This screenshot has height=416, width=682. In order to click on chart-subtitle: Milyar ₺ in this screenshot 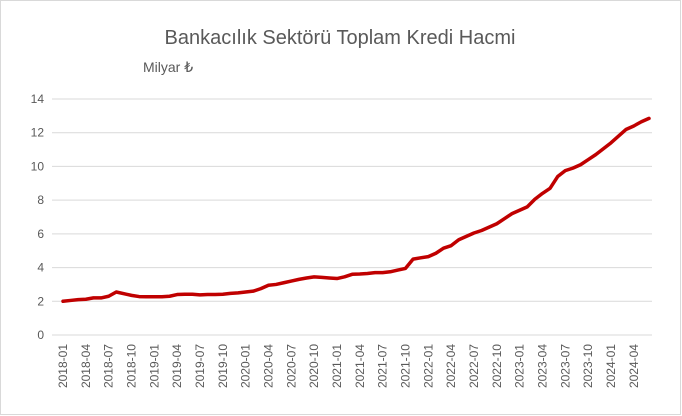, I will do `click(168, 67)`.